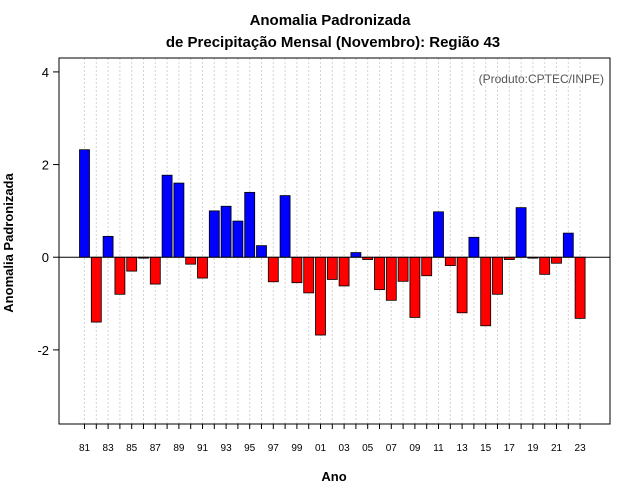 The width and height of the screenshot is (640, 500). What do you see at coordinates (132, 264) in the screenshot?
I see `bar-1985` at bounding box center [132, 264].